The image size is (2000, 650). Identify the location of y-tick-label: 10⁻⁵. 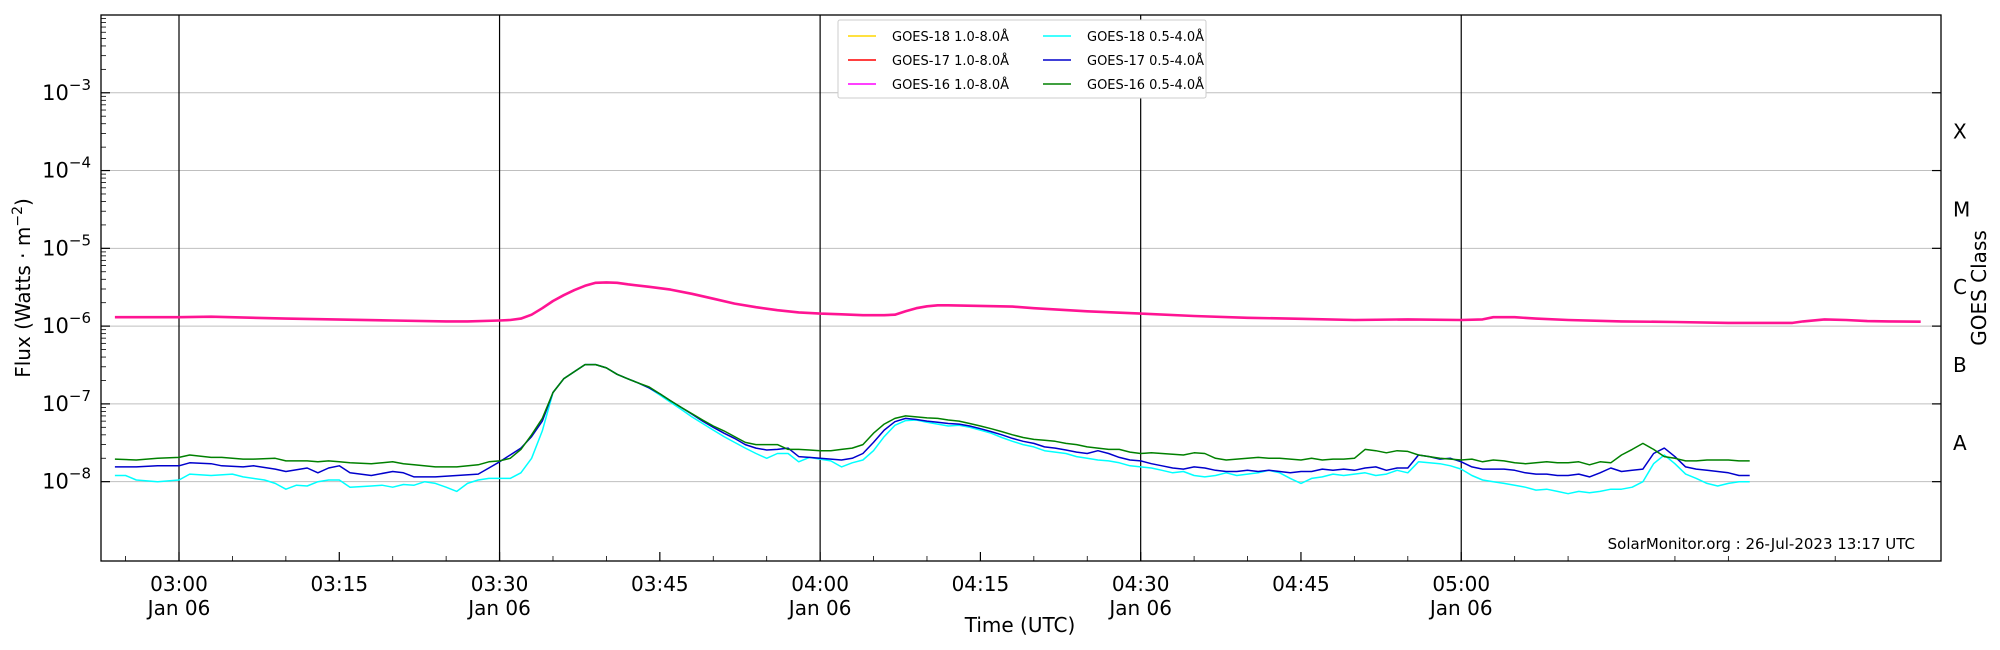
(66, 245).